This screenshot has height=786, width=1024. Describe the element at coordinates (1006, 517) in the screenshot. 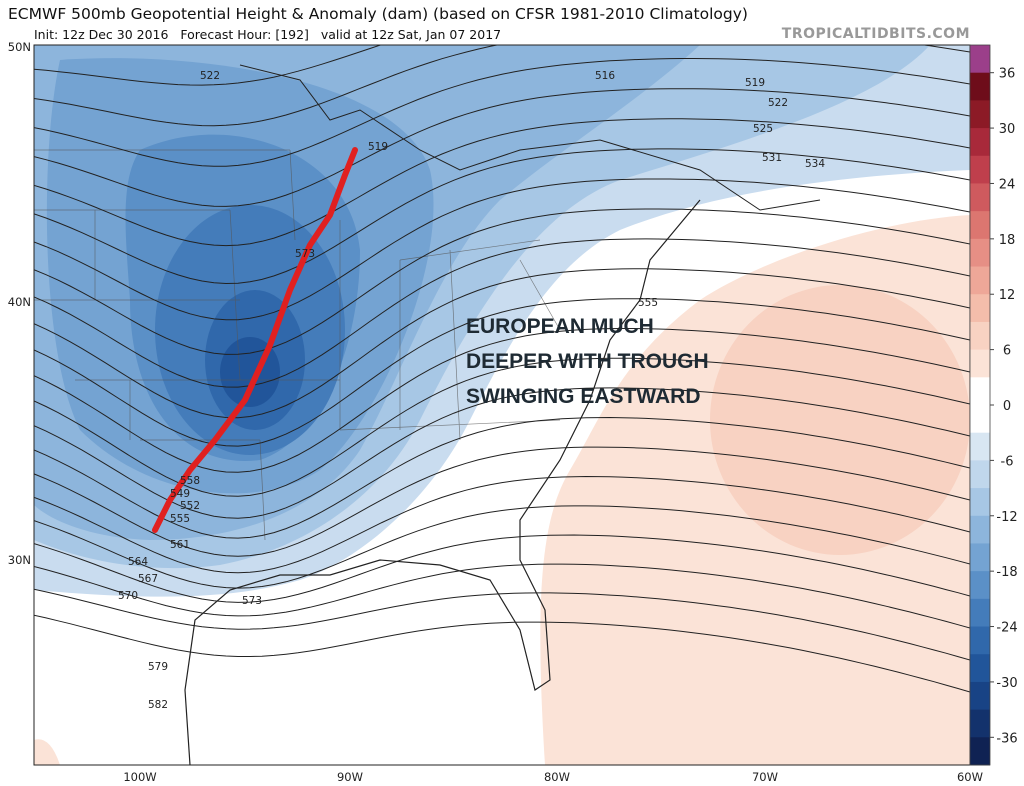

I see `colorbar-tick-label: -12` at that location.